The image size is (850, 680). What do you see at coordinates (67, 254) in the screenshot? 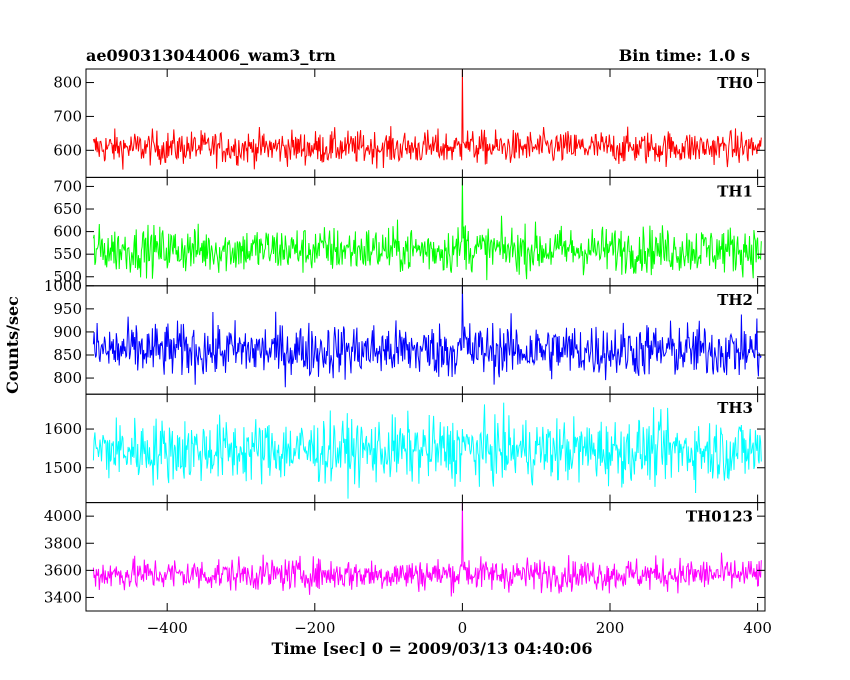
I see `y-tick-label: 550` at bounding box center [67, 254].